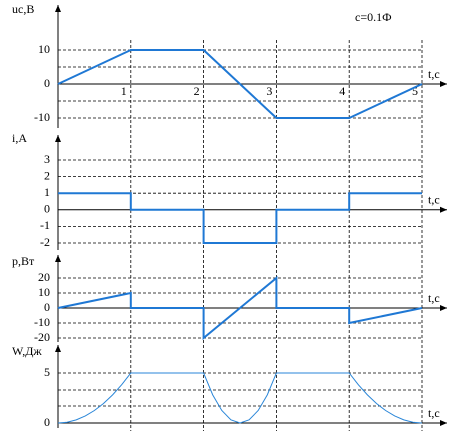 This screenshot has width=455, height=431. What do you see at coordinates (47, 175) in the screenshot?
I see `y-tick-label: 2` at bounding box center [47, 175].